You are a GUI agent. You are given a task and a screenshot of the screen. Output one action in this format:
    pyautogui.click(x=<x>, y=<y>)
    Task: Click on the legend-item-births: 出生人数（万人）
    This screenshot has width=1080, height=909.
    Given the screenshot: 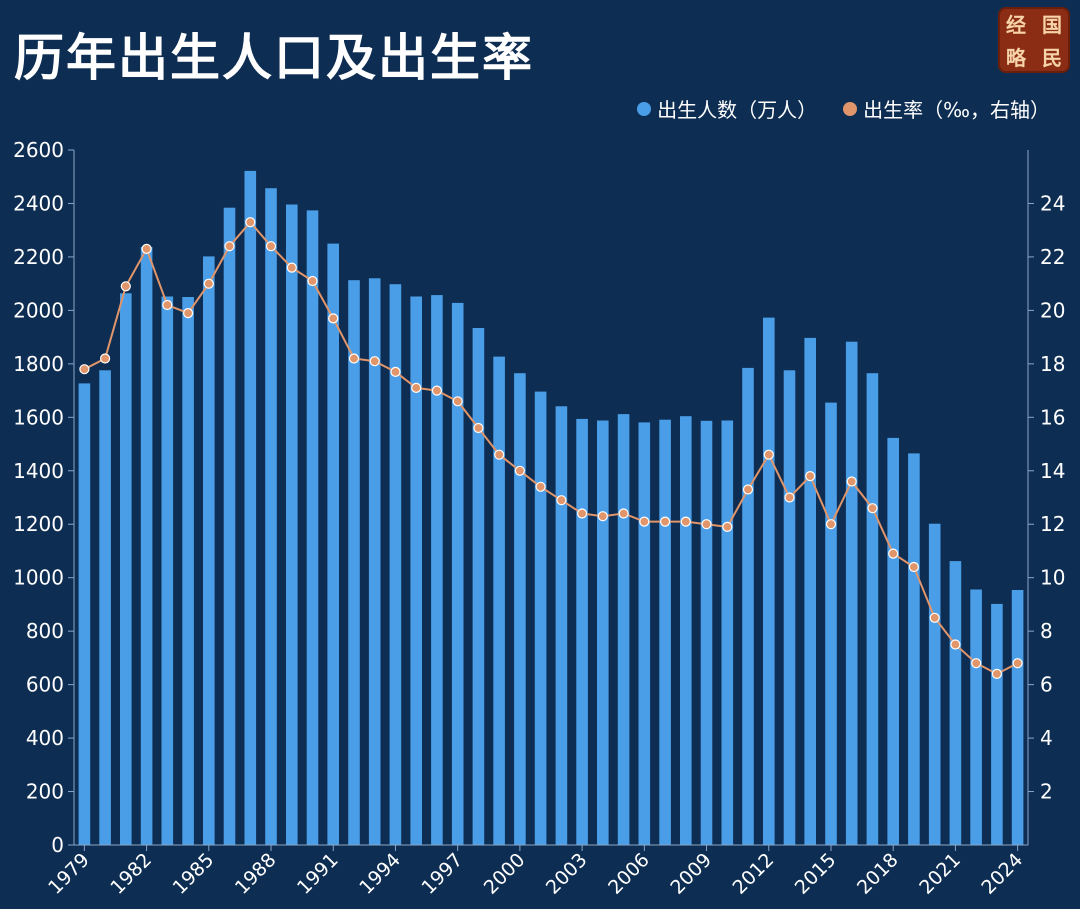 What is the action you would take?
    pyautogui.click(x=727, y=108)
    